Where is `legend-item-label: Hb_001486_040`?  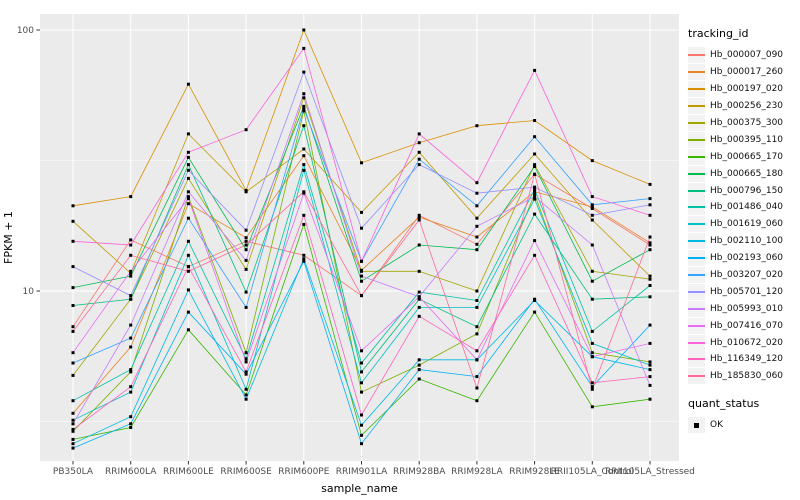 legend-item-label: Hb_001486_040 is located at coordinates (747, 207).